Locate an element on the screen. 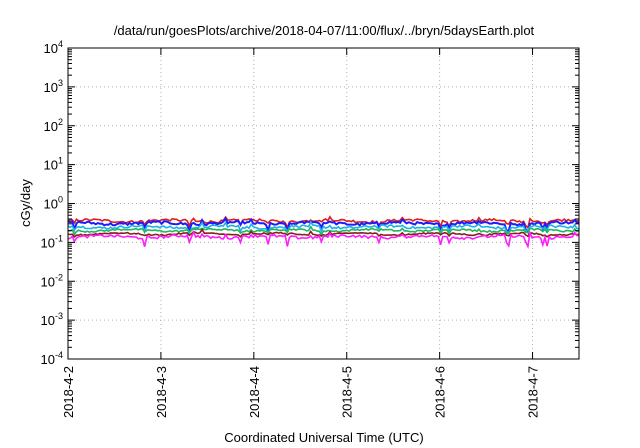  x-tick-label: 2018-4-2 is located at coordinates (68, 392).